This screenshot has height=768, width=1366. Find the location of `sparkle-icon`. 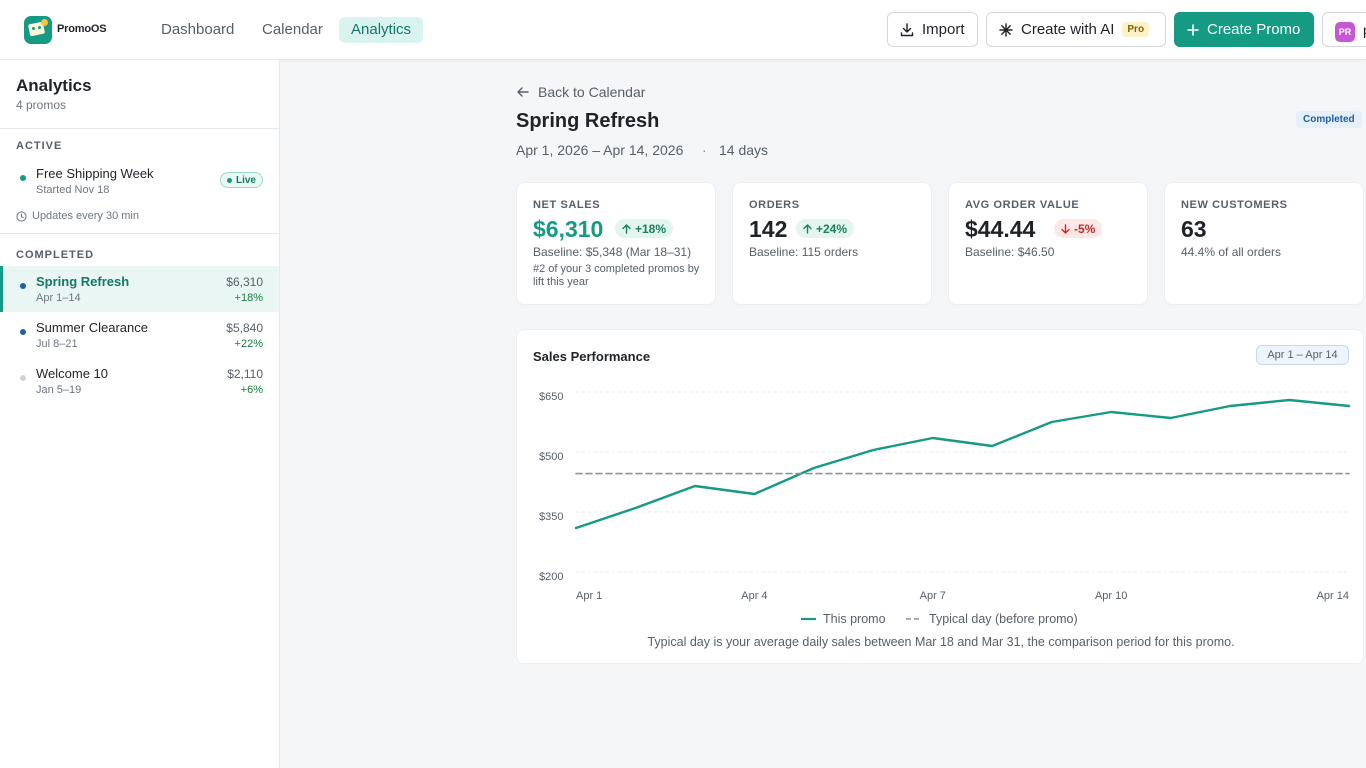

sparkle-icon is located at coordinates (1006, 29).